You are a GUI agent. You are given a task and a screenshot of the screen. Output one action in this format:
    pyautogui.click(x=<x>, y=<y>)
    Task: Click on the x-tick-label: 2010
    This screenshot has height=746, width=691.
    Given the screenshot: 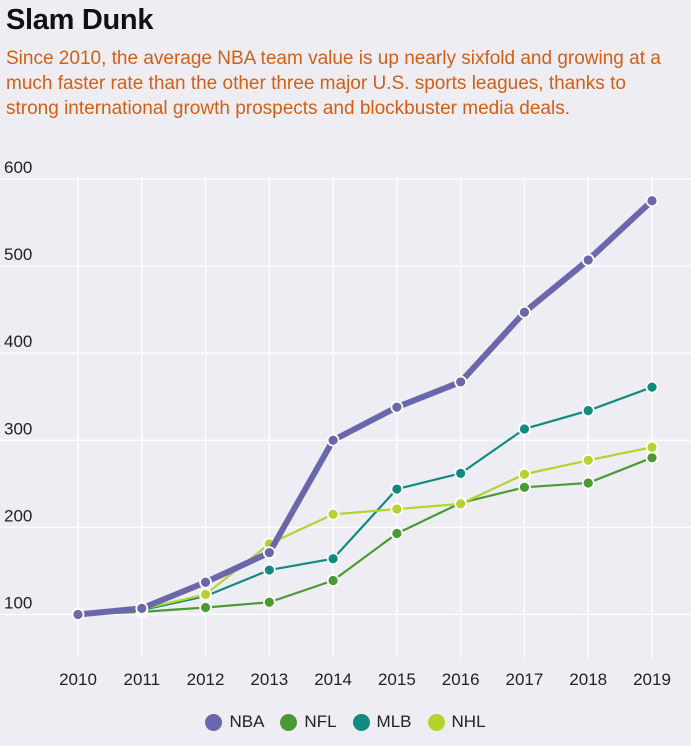 What is the action you would take?
    pyautogui.click(x=78, y=679)
    